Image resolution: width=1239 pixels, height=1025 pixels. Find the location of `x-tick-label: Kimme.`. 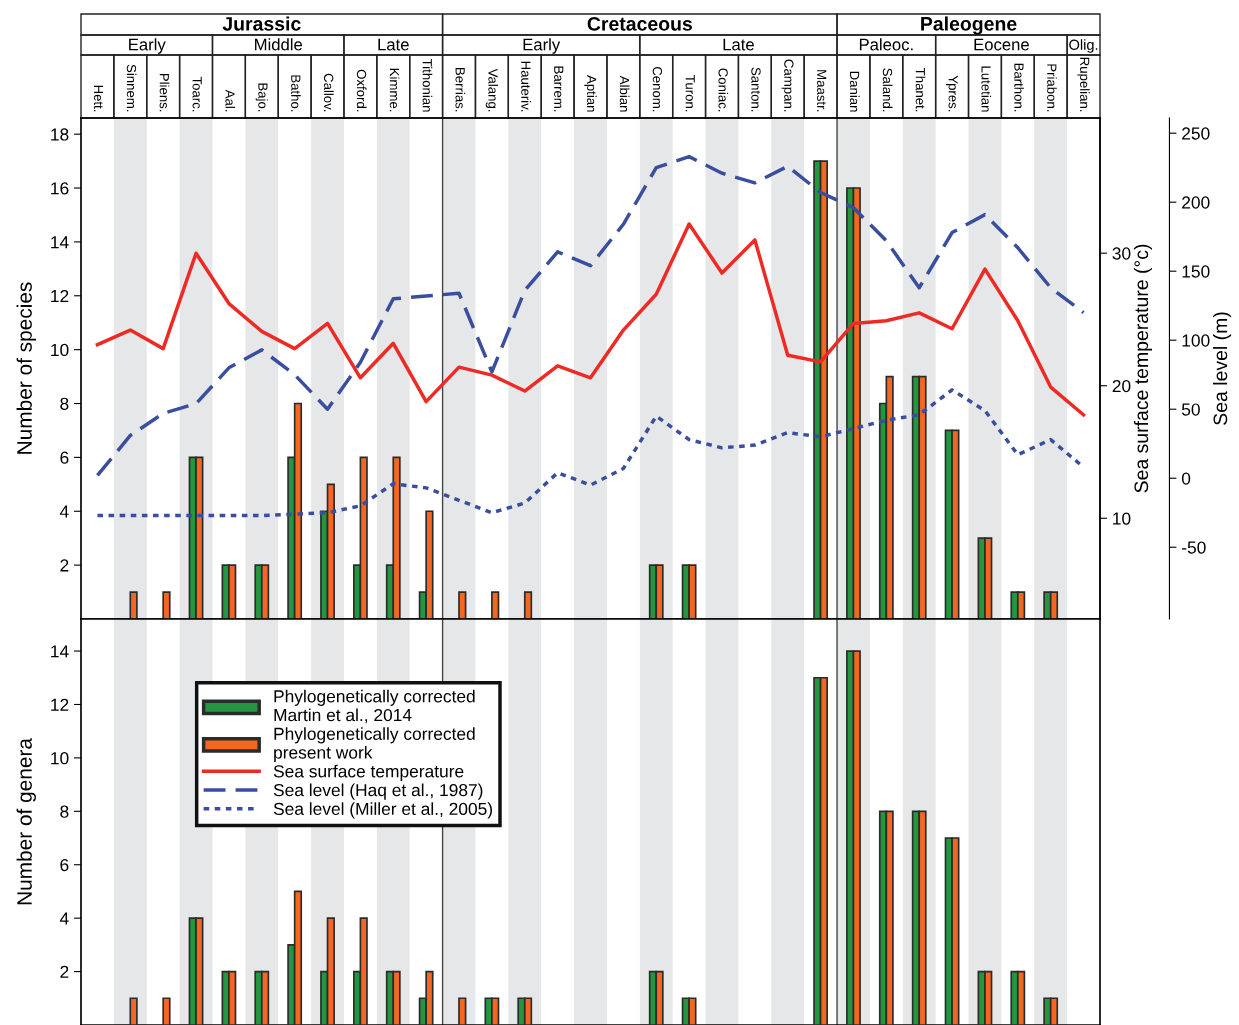

x-tick-label: Kimme. is located at coordinates (394, 90).